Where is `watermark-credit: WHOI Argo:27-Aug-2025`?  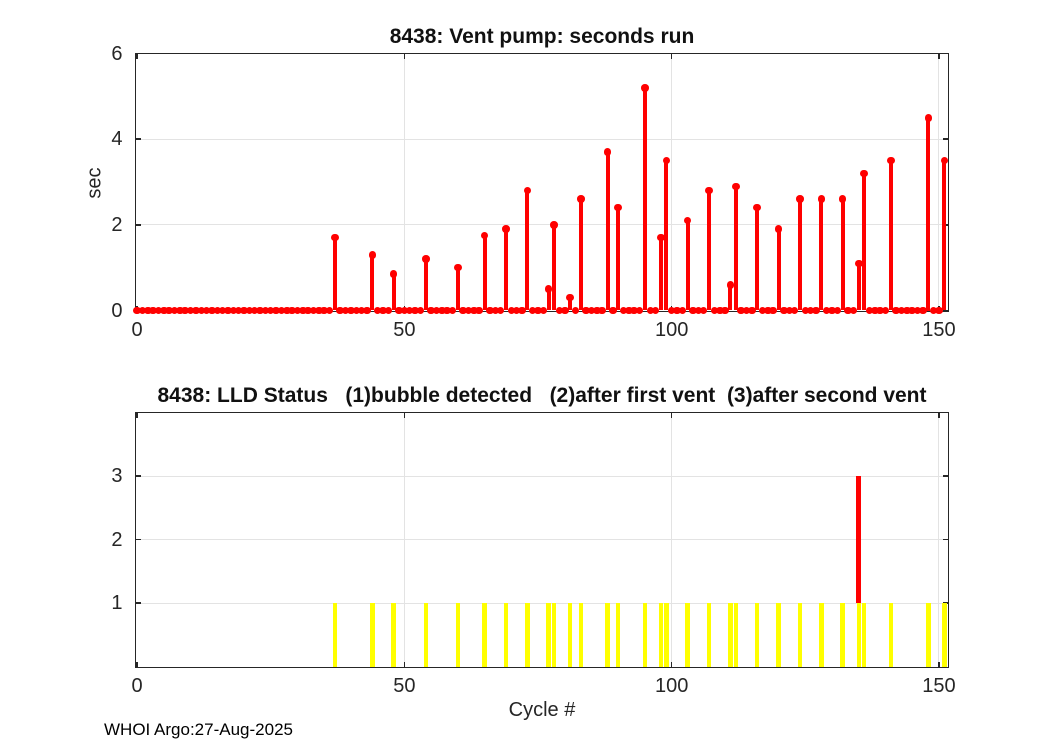 watermark-credit: WHOI Argo:27-Aug-2025 is located at coordinates (198, 729).